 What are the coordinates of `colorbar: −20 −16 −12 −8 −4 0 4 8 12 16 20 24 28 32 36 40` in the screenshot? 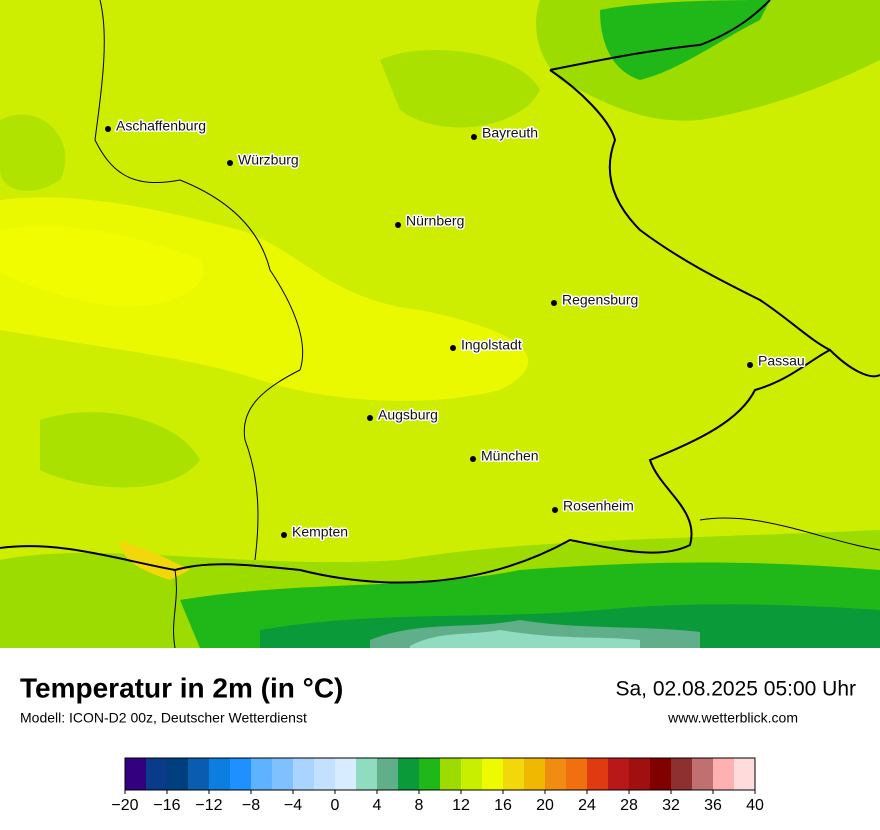 It's located at (437, 785).